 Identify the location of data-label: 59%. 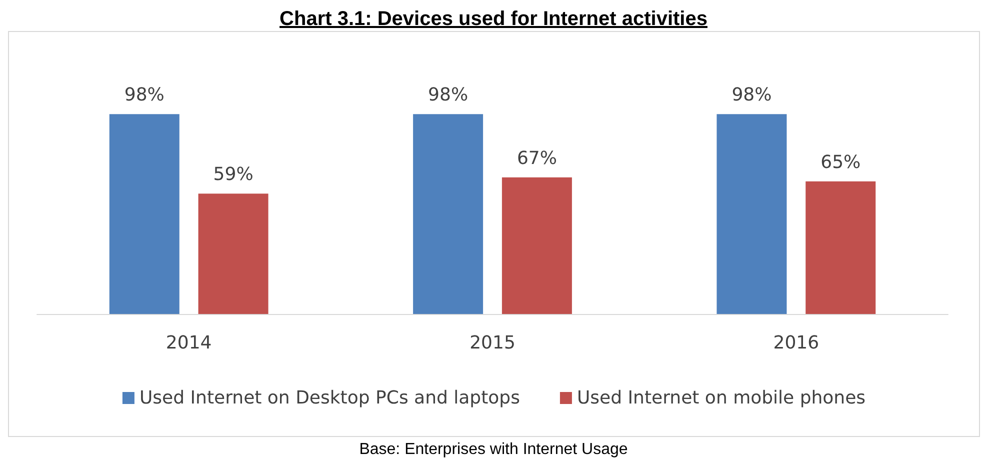
(233, 175).